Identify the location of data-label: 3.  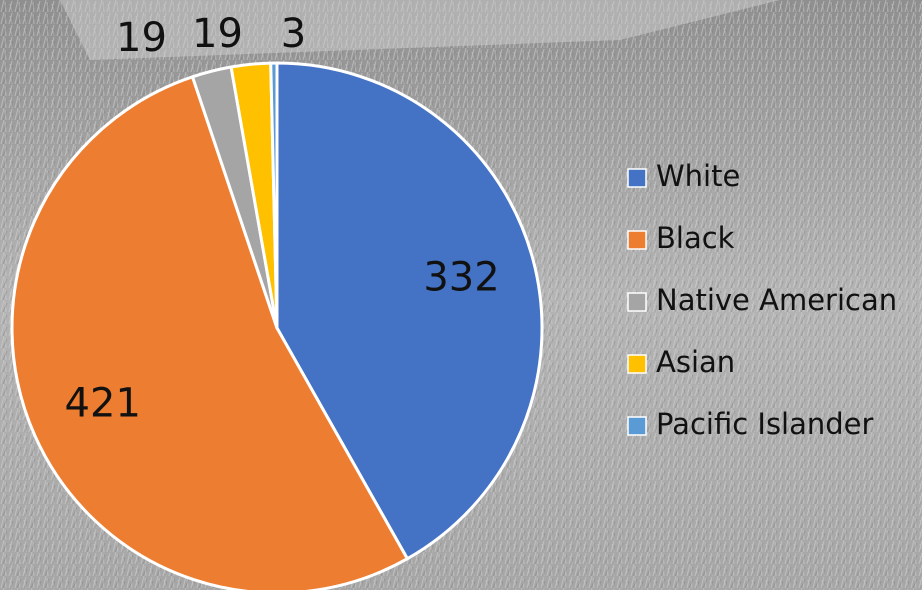
(293, 34).